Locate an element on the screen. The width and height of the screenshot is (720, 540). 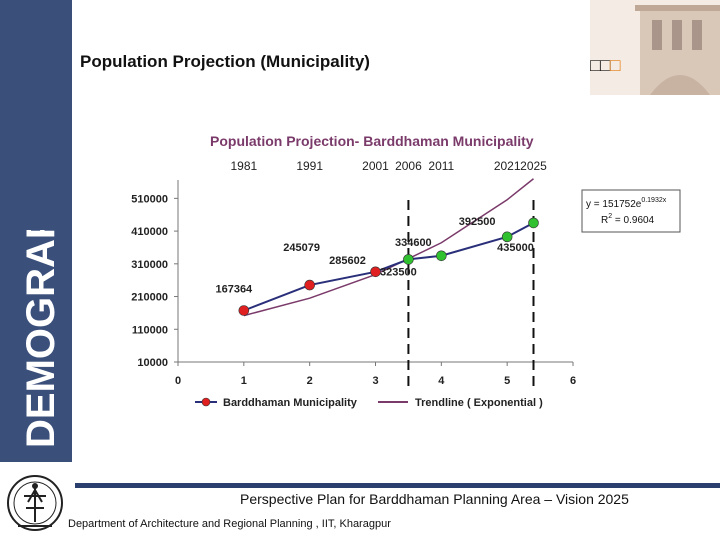
data-label: 323500 is located at coordinates (398, 272).